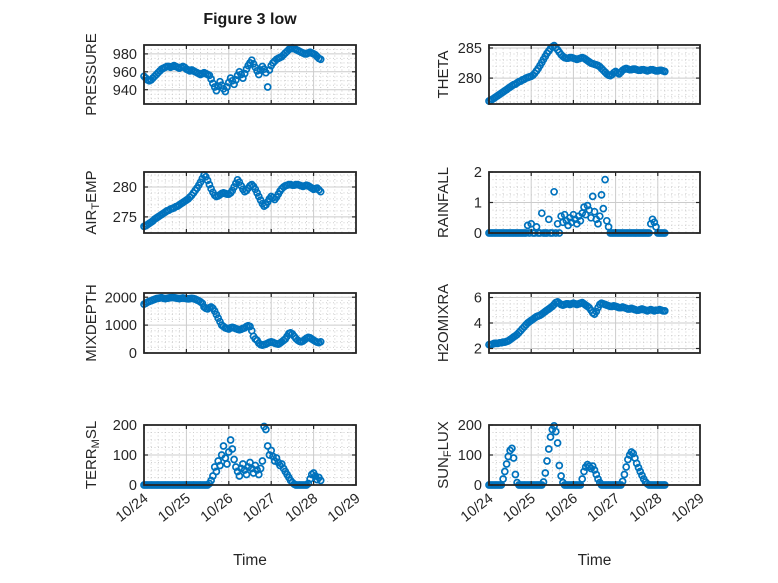 Image resolution: width=778 pixels, height=583 pixels. Describe the element at coordinates (174, 508) in the screenshot. I see `x-tick-label: 10/25` at that location.